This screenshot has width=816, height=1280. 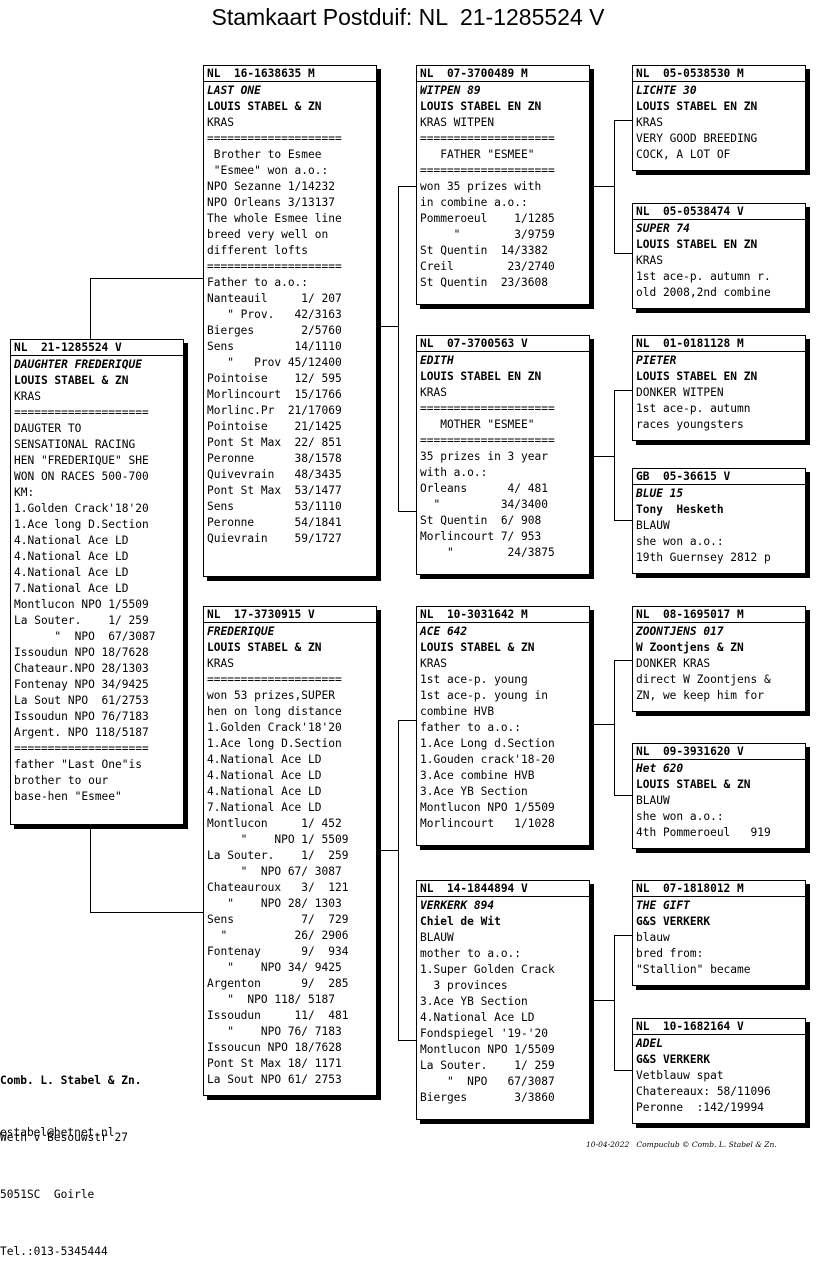 I want to click on info-line: 1st ace-p. young in, so click(x=484, y=695).